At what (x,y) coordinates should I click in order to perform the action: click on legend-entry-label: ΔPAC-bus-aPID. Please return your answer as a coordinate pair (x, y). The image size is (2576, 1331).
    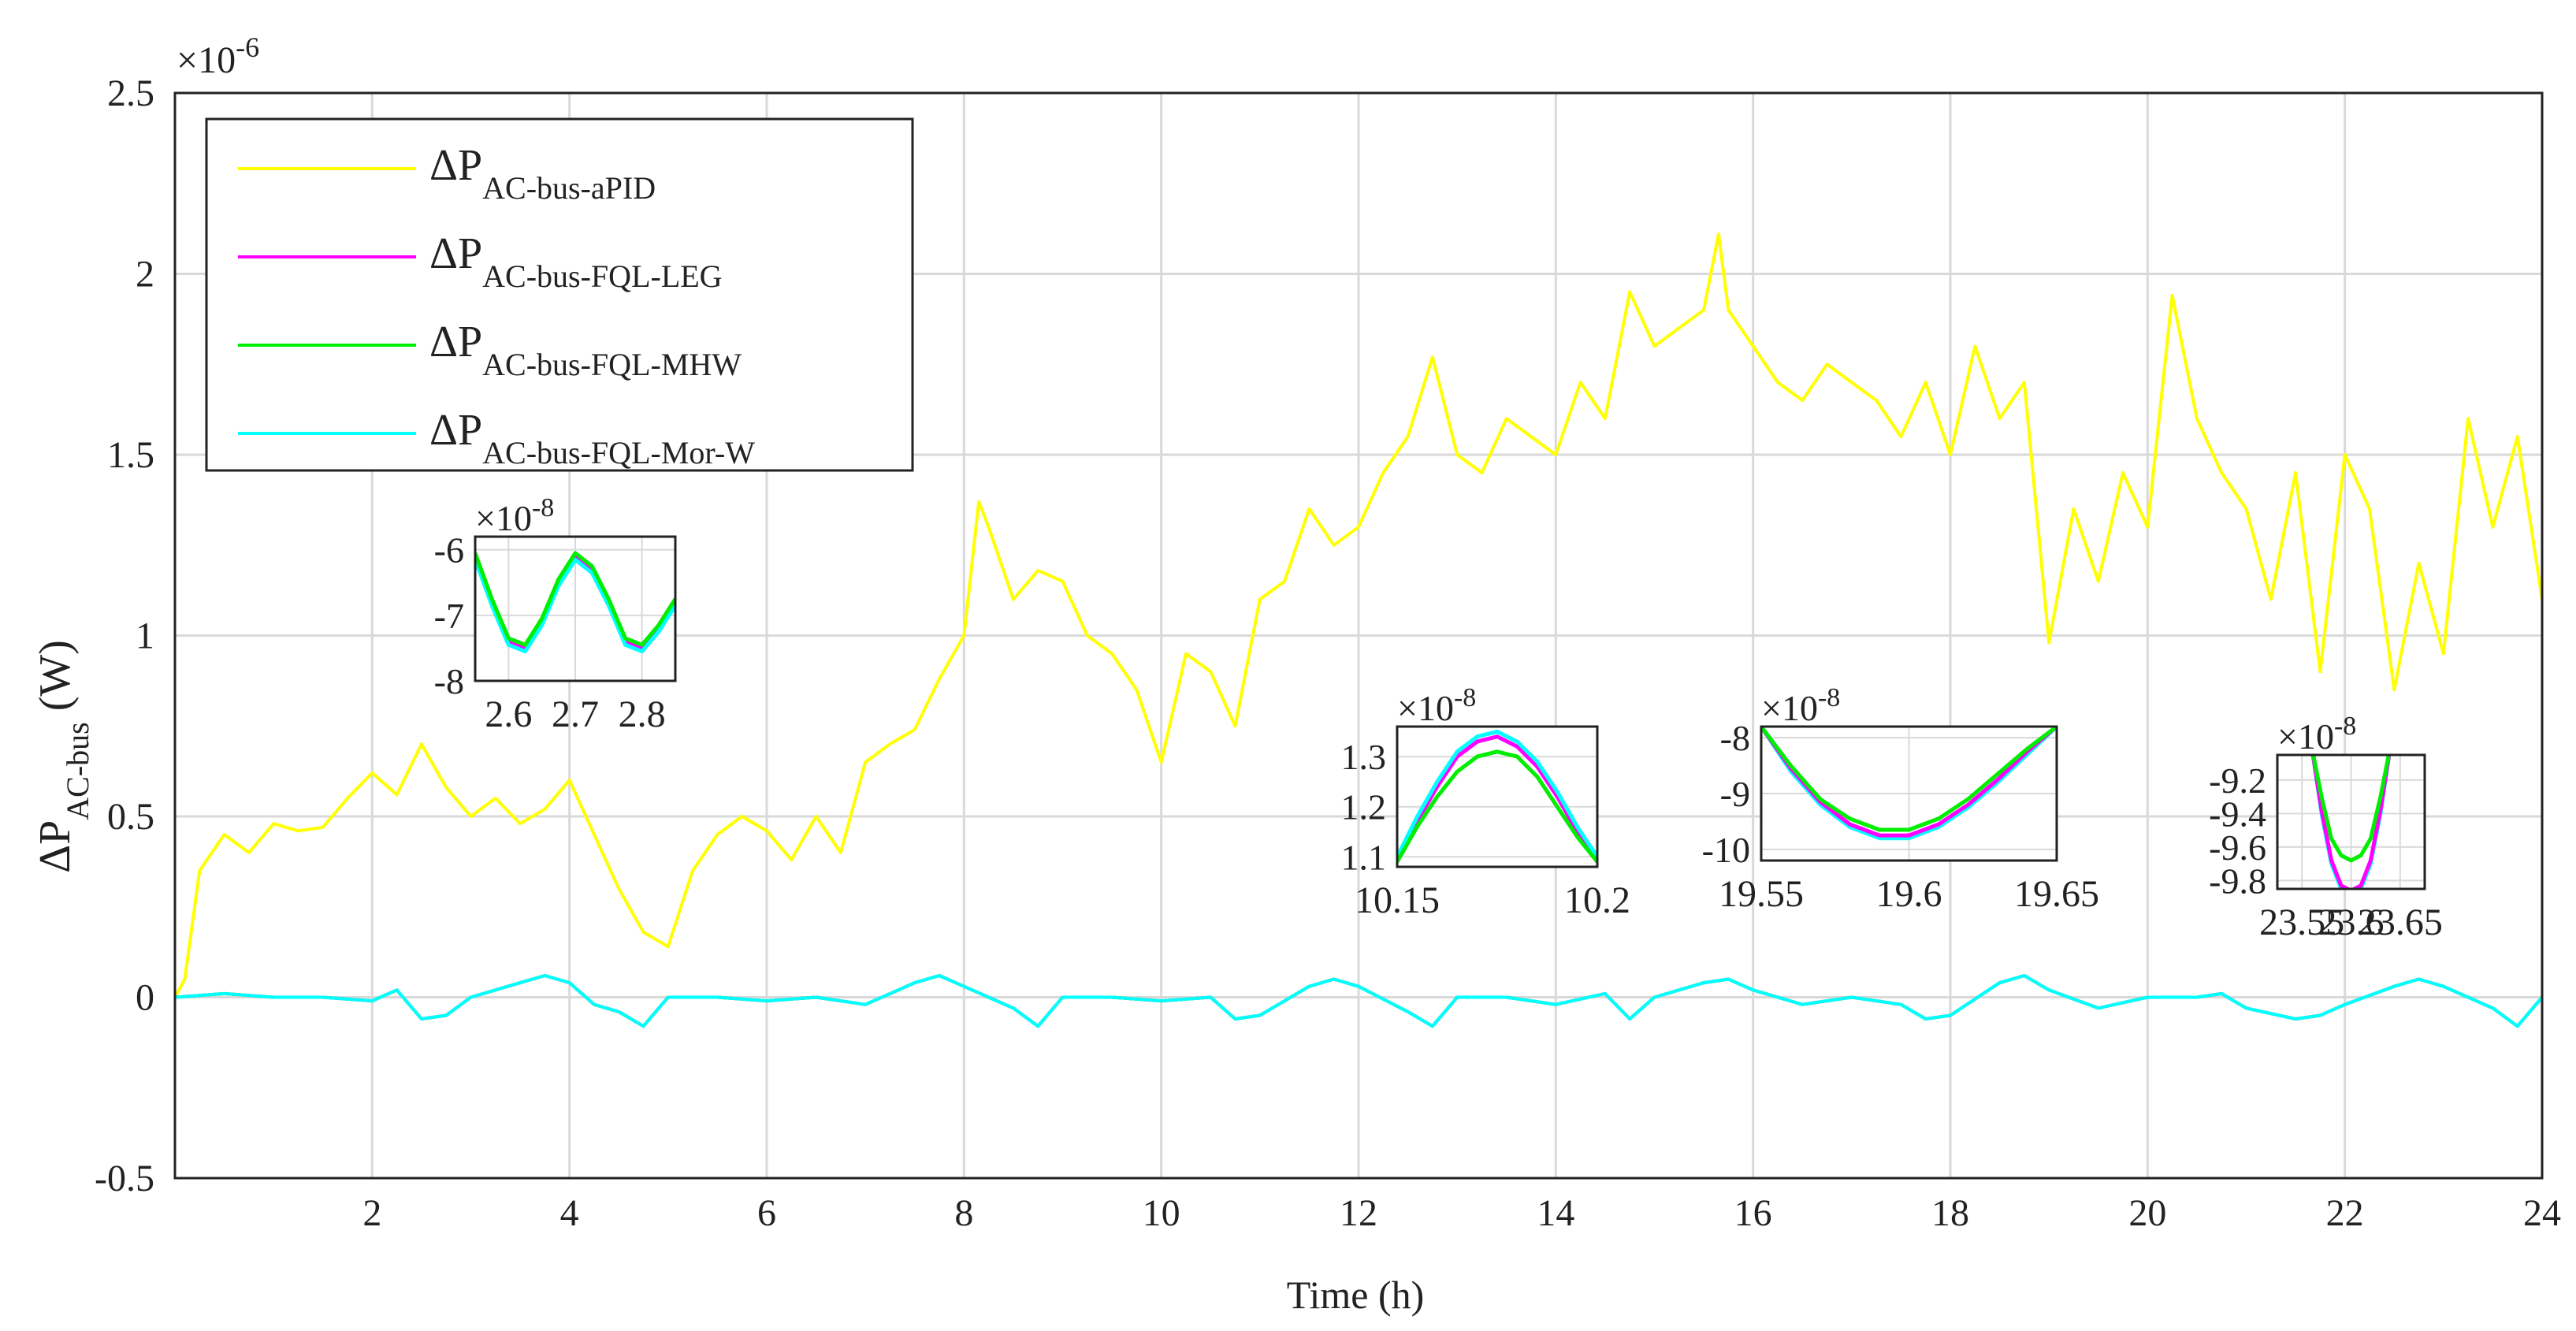
    Looking at the image, I should click on (542, 174).